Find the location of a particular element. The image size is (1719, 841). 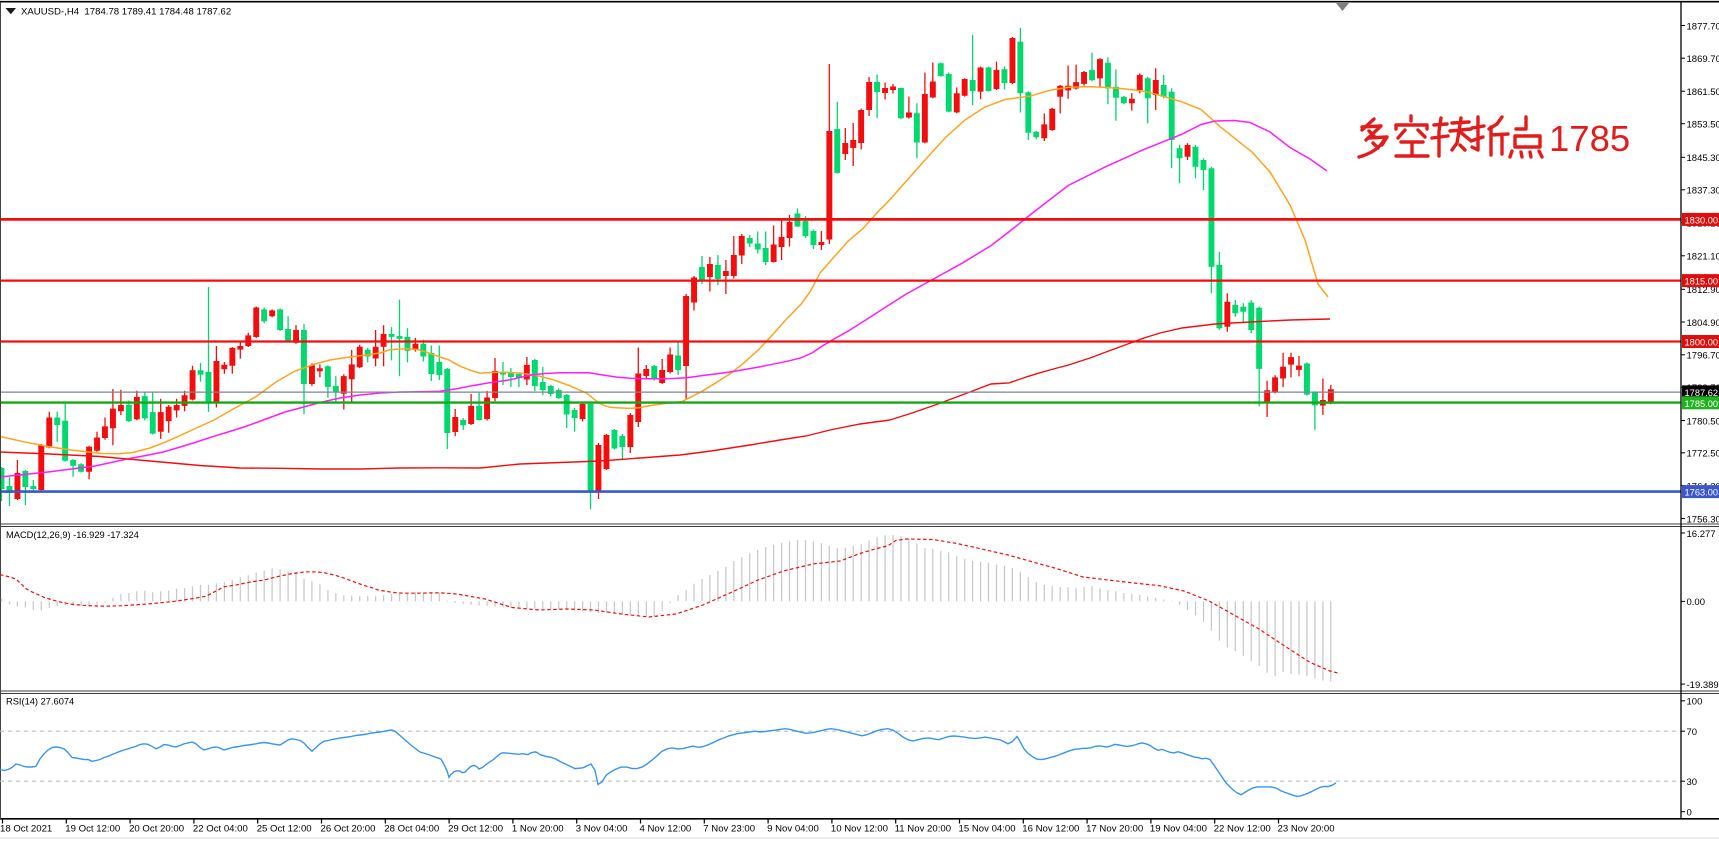

svg-text: 18 Oct 2021 is located at coordinates (26, 829).